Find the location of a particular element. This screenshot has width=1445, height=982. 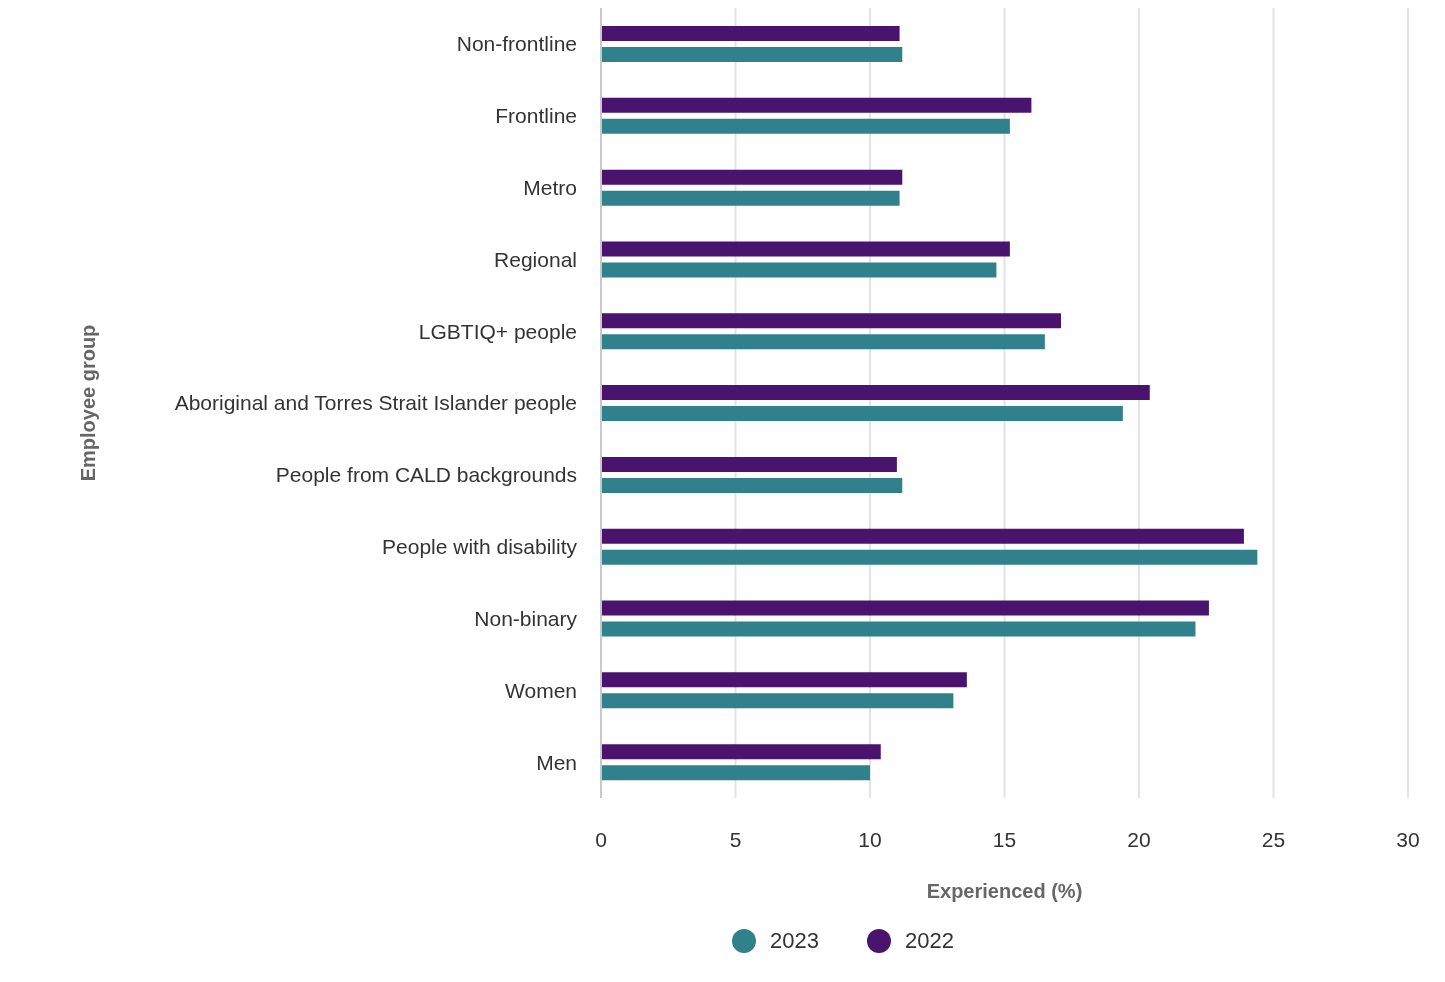

legend-label: 2022 is located at coordinates (929, 941).